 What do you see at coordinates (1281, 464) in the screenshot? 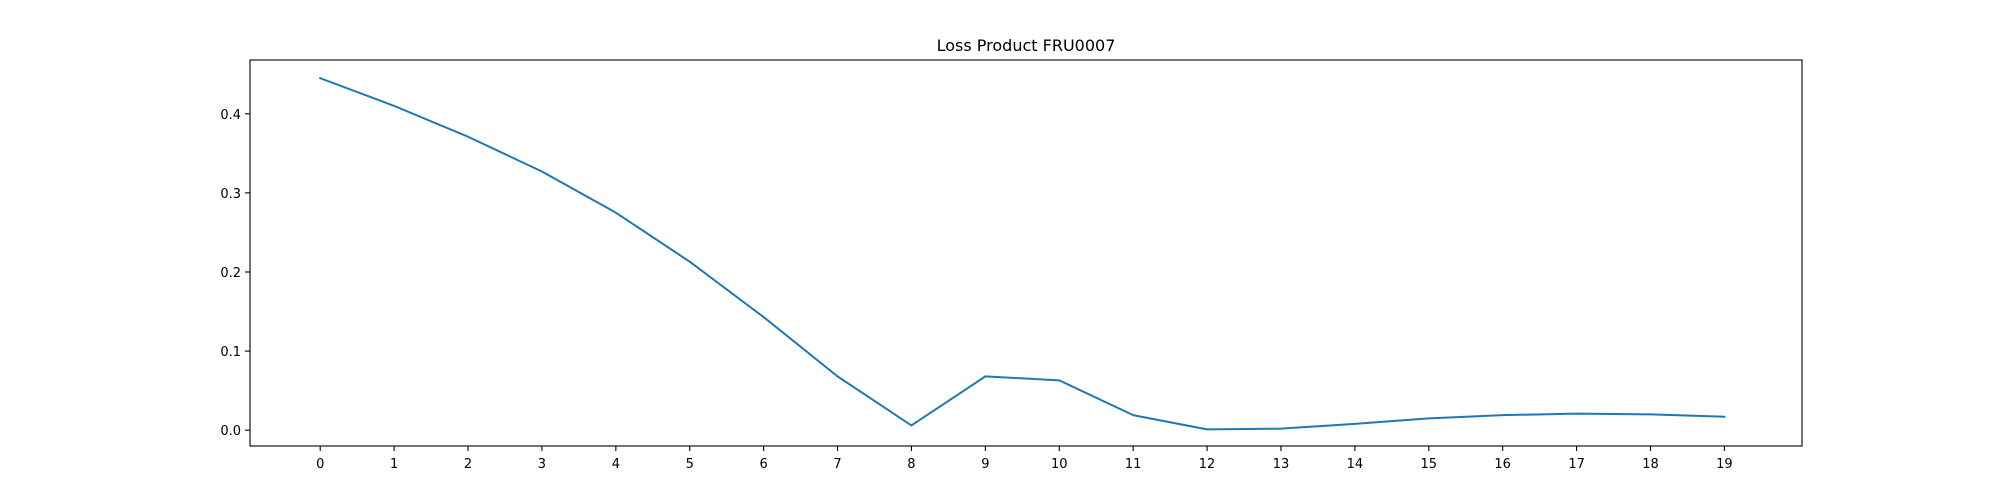
I see `x-tick-label: 13` at bounding box center [1281, 464].